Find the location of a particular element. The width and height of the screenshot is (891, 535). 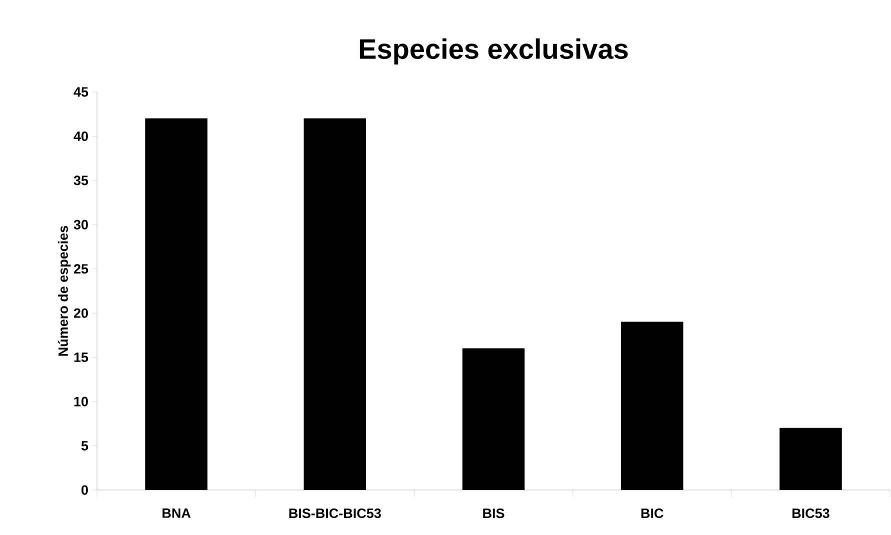

y-tick-label: 45 is located at coordinates (81, 92).